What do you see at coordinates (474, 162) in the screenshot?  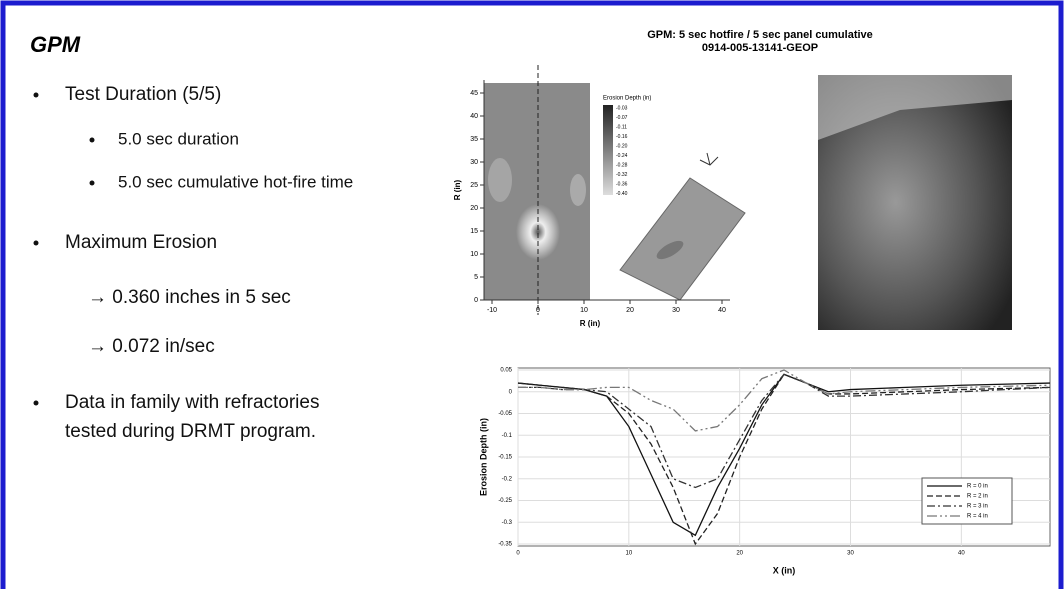 I see `y-tick-label: 30` at bounding box center [474, 162].